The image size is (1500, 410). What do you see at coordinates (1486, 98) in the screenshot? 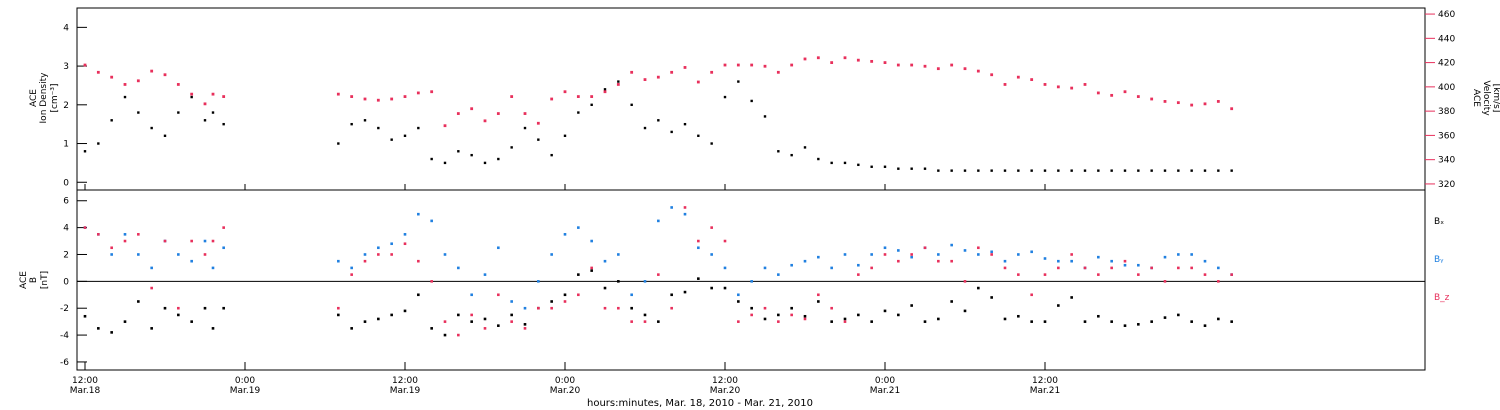
I see `velocity-ylabel-line-2: Velocity` at bounding box center [1486, 98].